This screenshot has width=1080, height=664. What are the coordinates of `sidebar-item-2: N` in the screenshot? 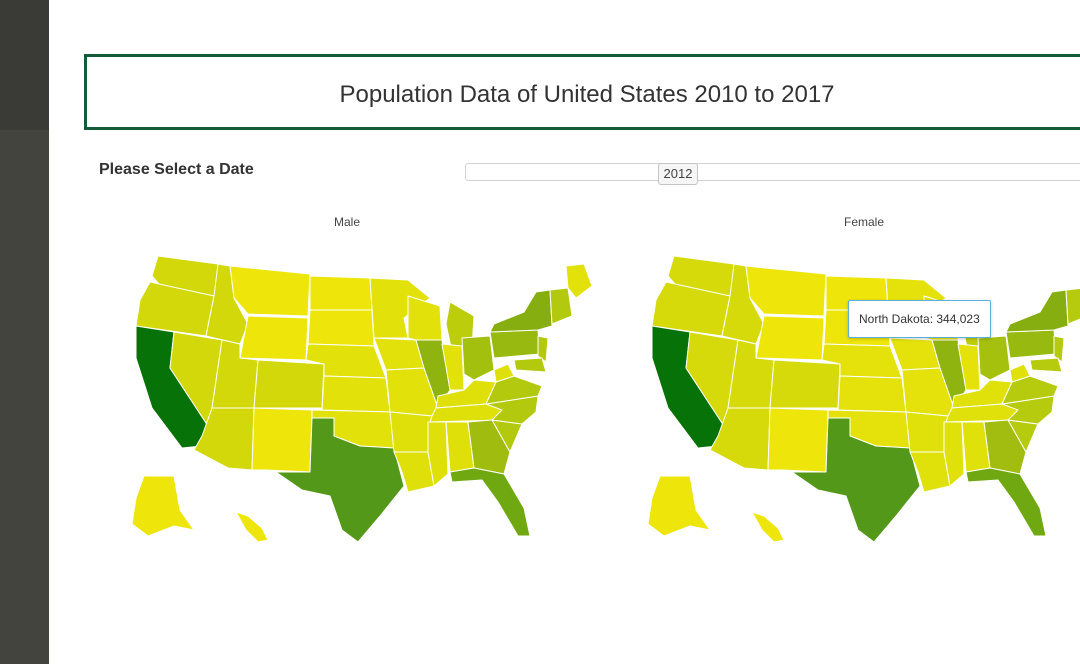 It's located at (24, 154).